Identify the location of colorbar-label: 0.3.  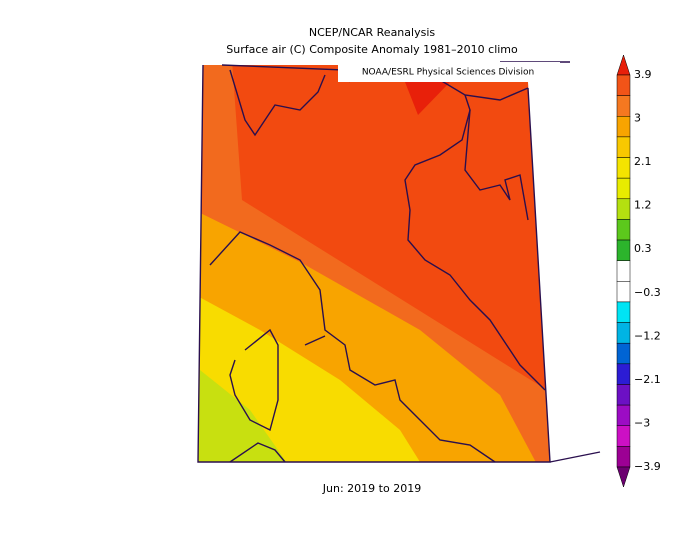
(643, 248).